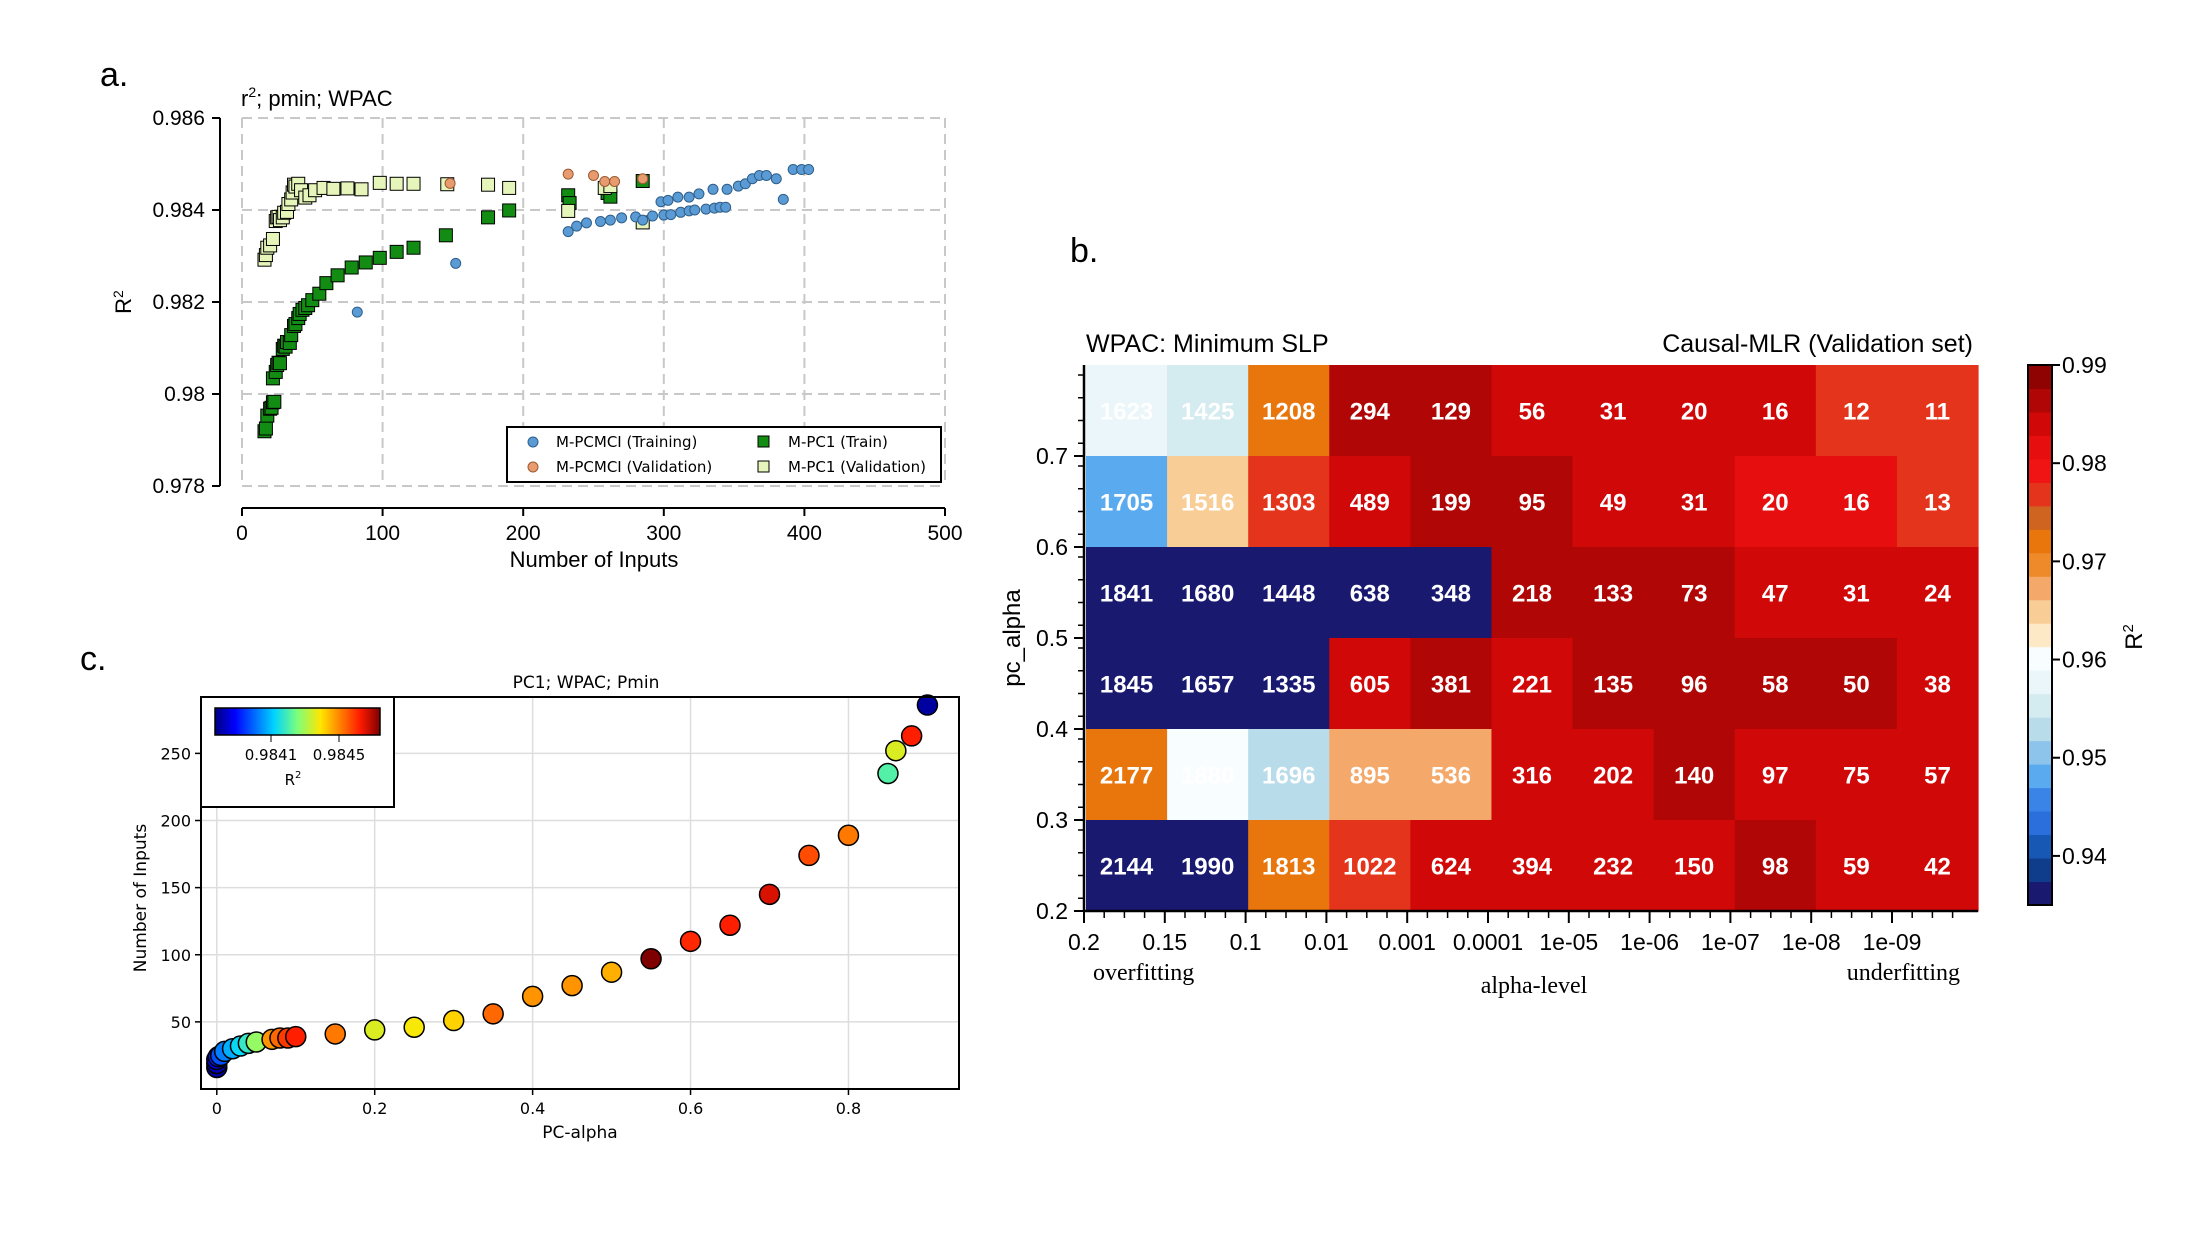 This screenshot has width=2205, height=1241. What do you see at coordinates (1817, 344) in the screenshot?
I see `panel-b-title-right: Causal-MLR (Validation set)` at bounding box center [1817, 344].